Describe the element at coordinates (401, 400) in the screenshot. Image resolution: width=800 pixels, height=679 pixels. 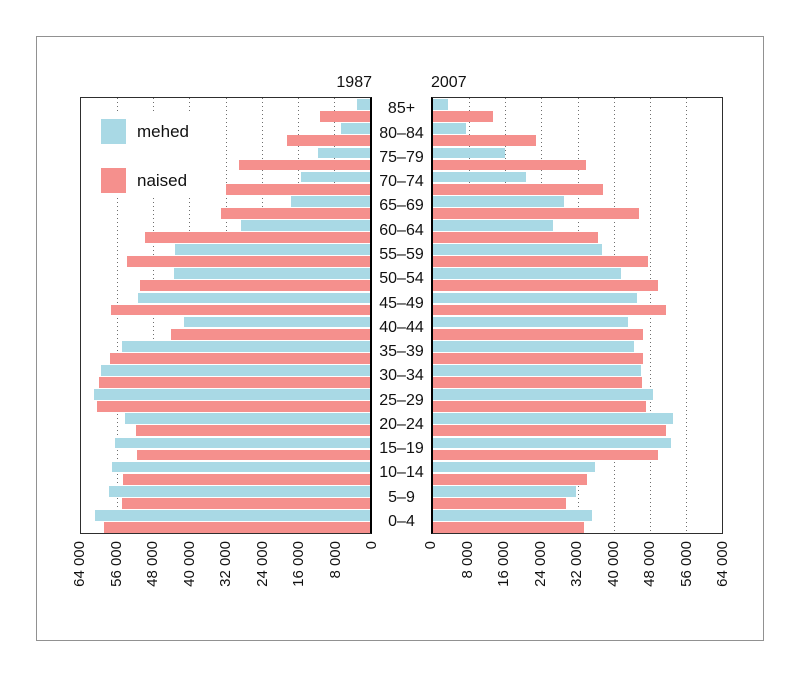
I see `age-label: 25–29` at that location.